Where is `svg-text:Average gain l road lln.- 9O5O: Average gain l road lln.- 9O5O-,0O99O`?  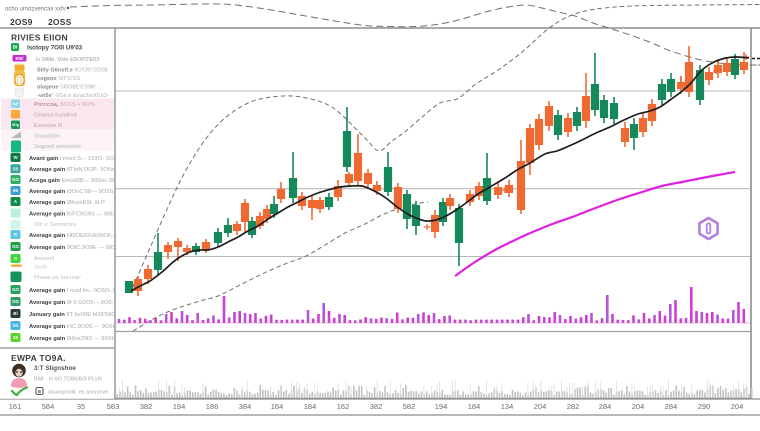
svg-text:Average gain l road lln.- 9O5O: Average gain l road lln.- 9O5O-,0O99O is located at coordinates (80, 291).